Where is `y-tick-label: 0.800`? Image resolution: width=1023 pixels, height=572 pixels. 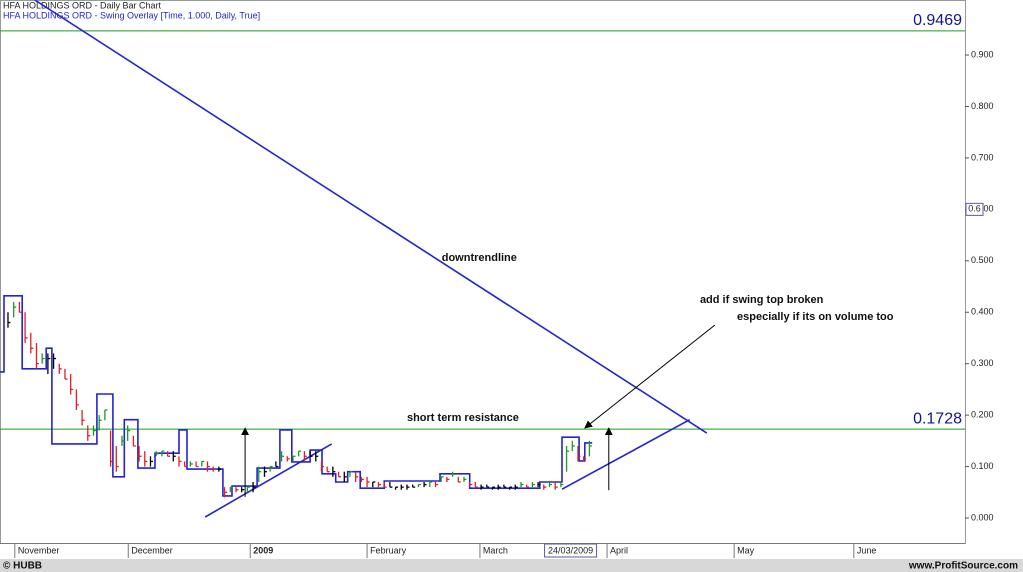
y-tick-label: 0.800 is located at coordinates (982, 106).